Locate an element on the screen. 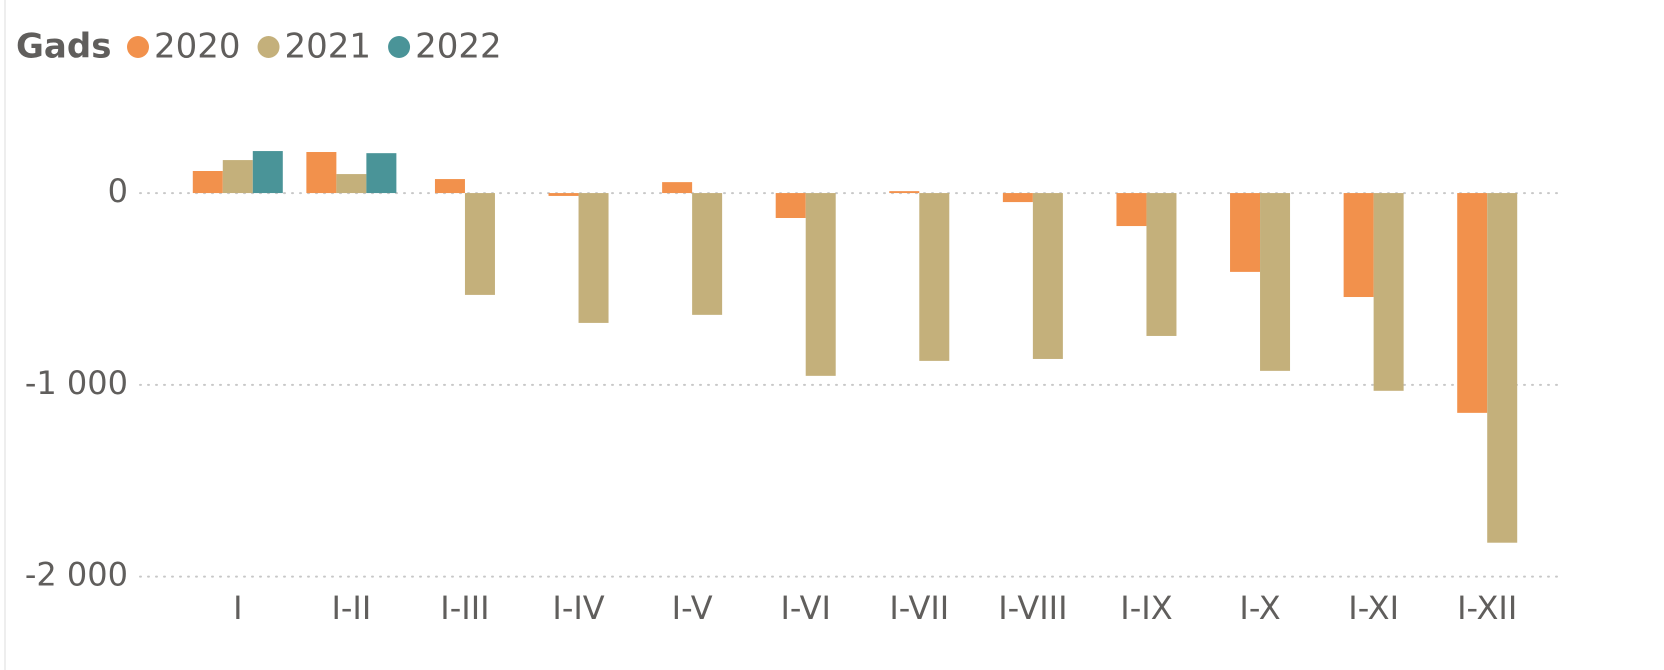  x-tick-label: I-VII is located at coordinates (919, 608).